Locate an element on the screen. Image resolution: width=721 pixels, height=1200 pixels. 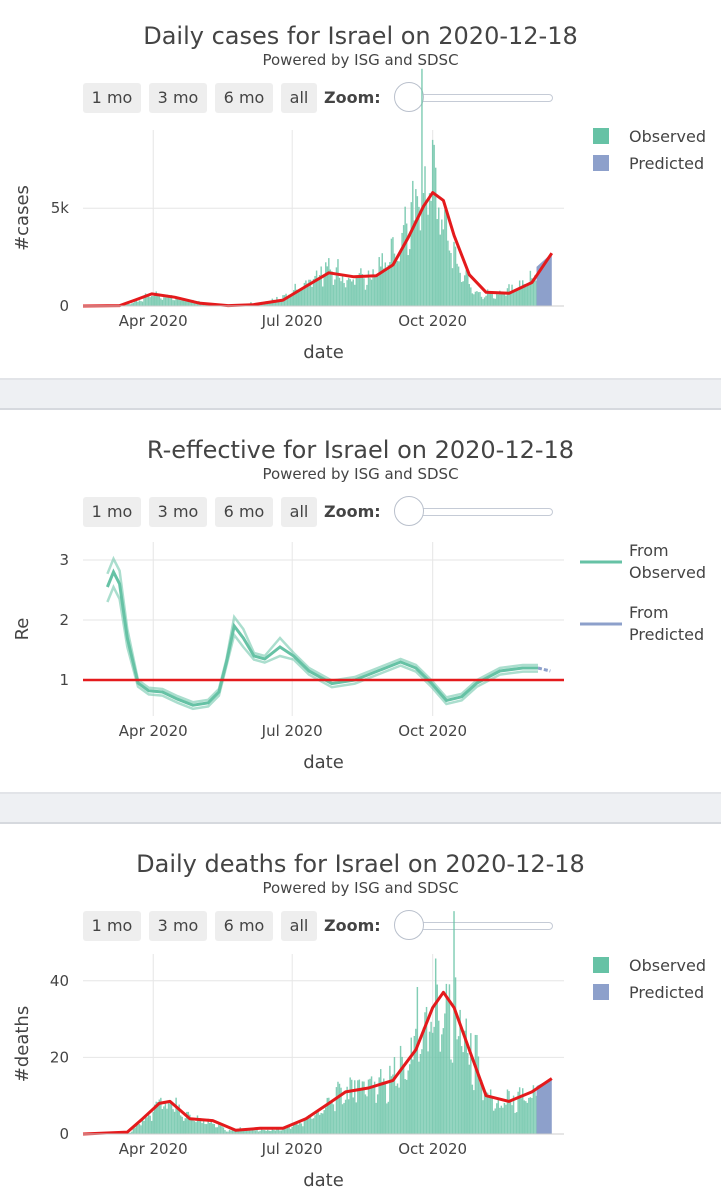
legend-swatch-predicted is located at coordinates (601, 992).